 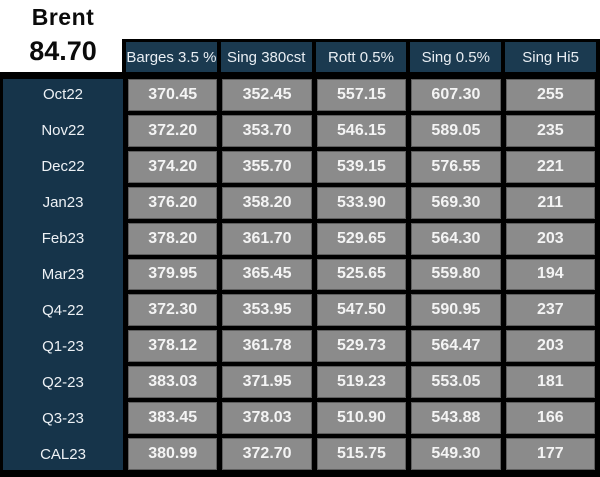 What do you see at coordinates (173, 95) in the screenshot?
I see `price-cell: 370.45` at bounding box center [173, 95].